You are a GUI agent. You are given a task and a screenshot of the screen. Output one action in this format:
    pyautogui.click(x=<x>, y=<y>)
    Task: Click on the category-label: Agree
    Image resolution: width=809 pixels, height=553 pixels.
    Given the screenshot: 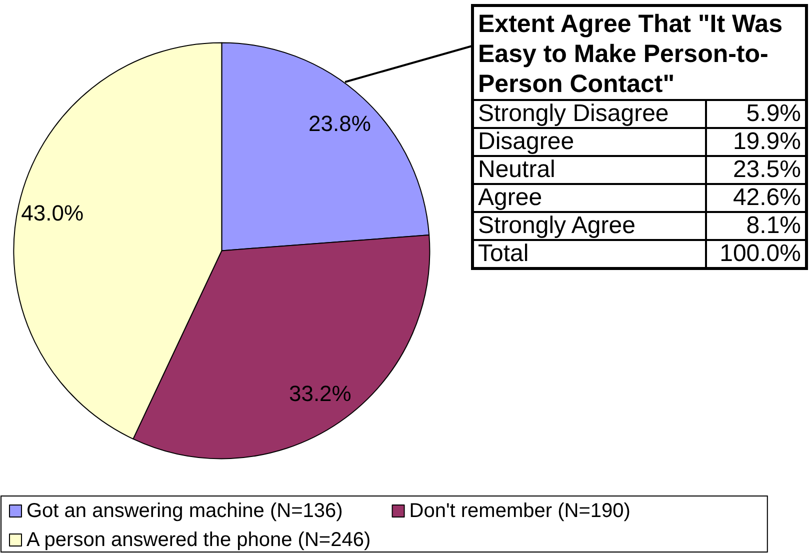 What is the action you would take?
    pyautogui.click(x=590, y=198)
    